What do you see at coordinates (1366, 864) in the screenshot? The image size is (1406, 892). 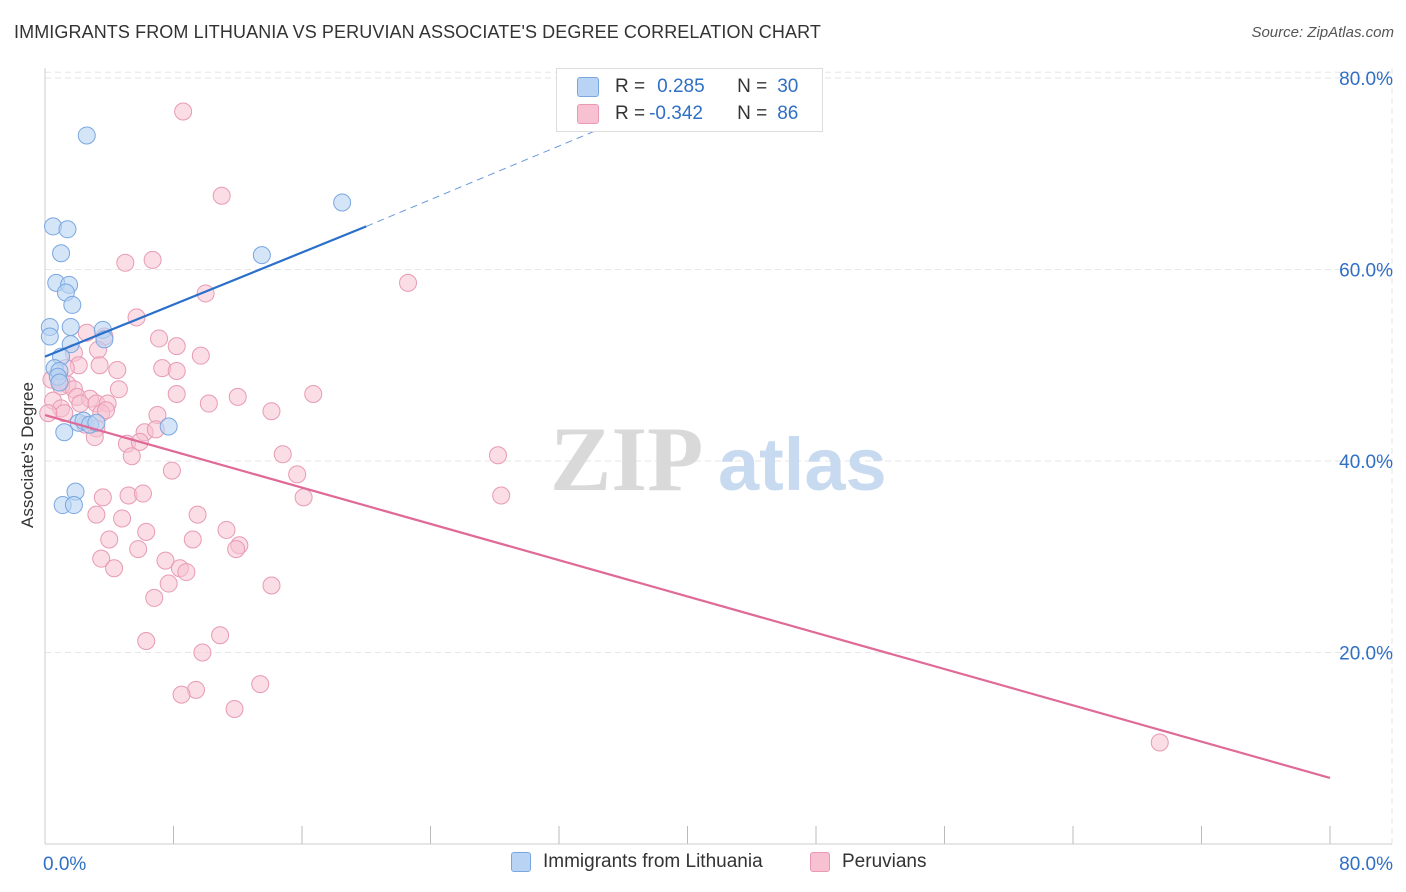 I see `x-tick-label: 80.0%` at bounding box center [1366, 864].